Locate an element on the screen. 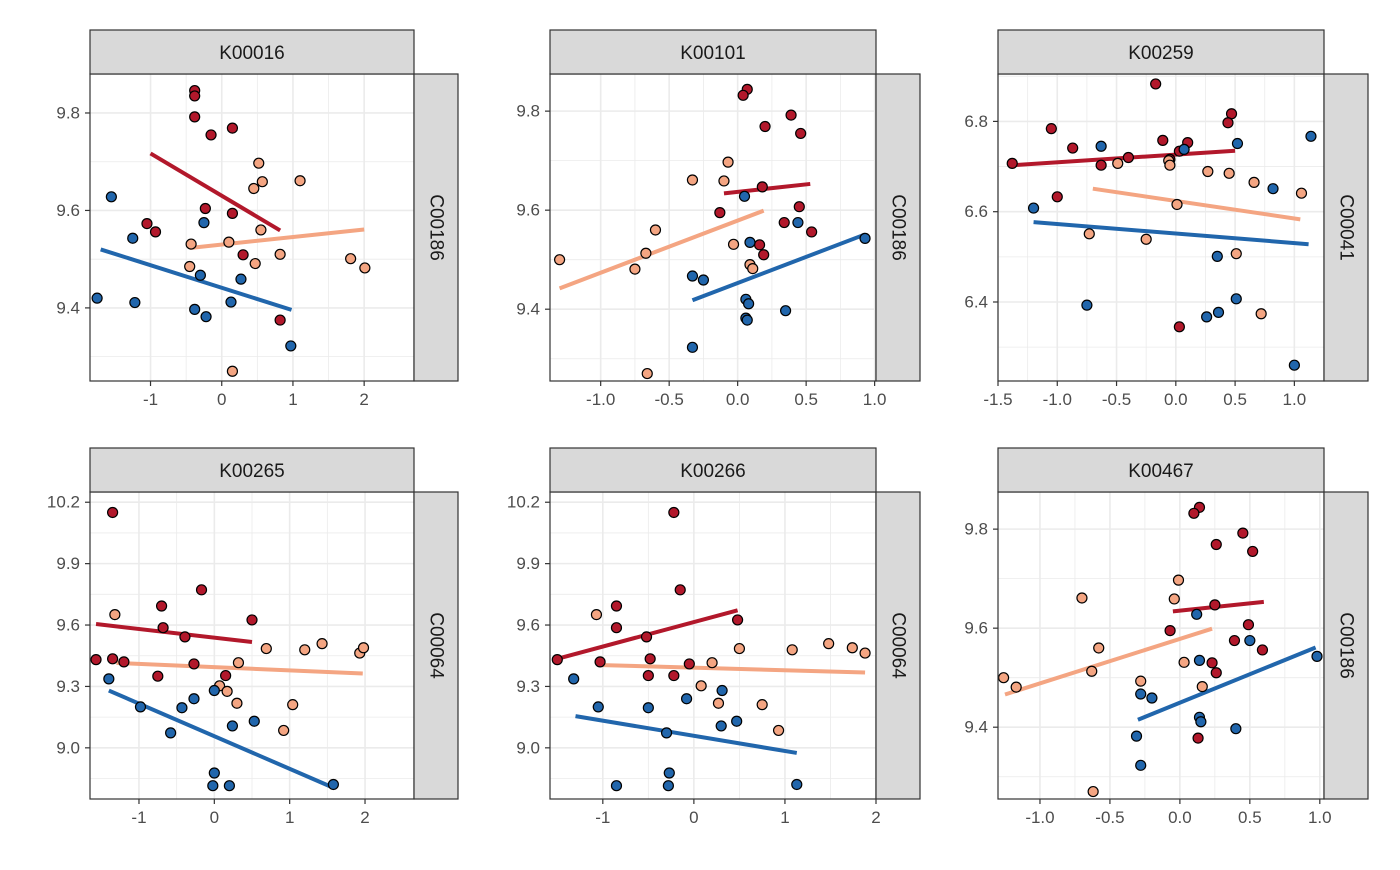 This screenshot has width=1400, height=870. x-tick-label: 0 is located at coordinates (693, 817).